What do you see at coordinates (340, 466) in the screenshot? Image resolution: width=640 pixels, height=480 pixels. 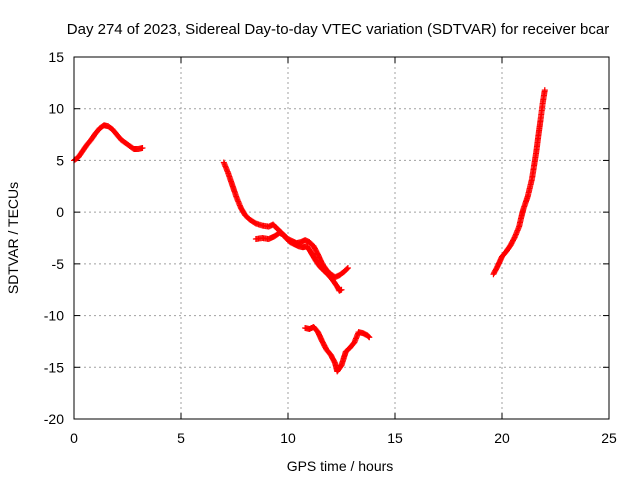 I see `x-axis-title: GPS time / hours` at bounding box center [340, 466].